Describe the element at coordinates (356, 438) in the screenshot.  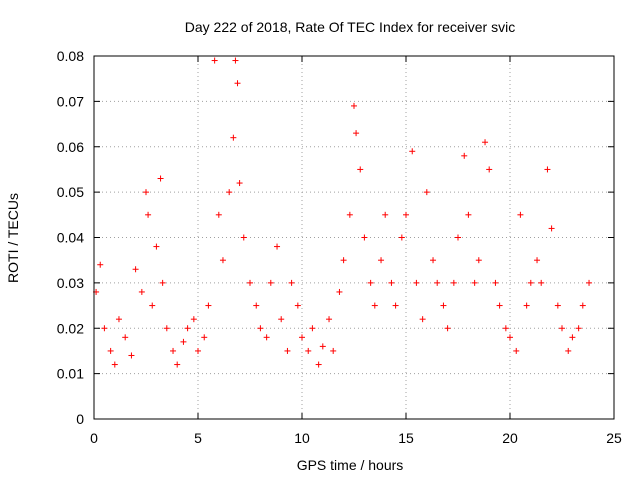
I see `x-tick-labels: 0 5 10 15 20 25` at that location.